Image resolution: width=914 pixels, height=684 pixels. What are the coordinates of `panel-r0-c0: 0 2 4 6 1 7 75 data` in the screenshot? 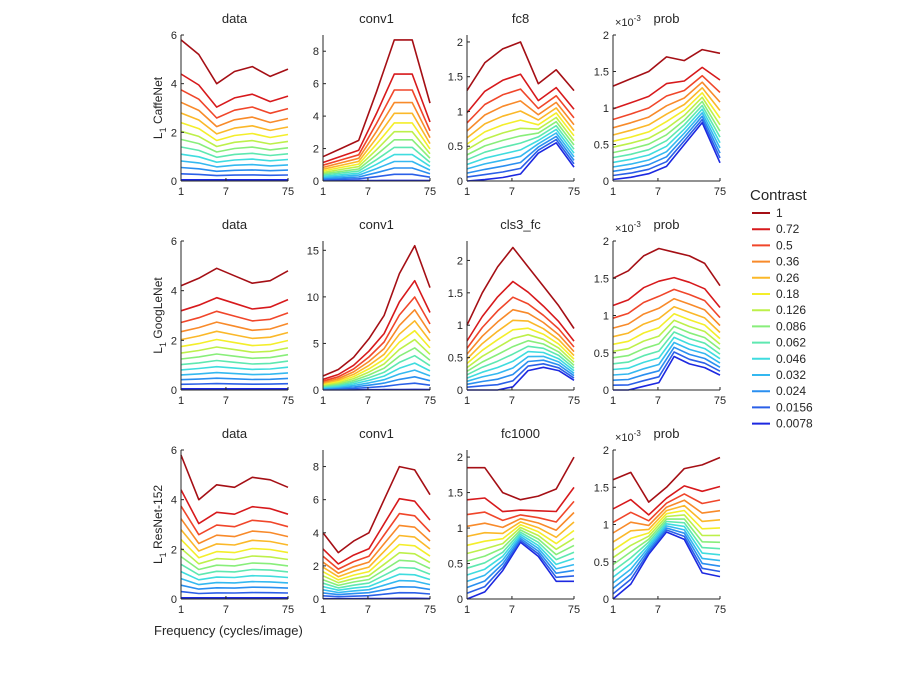 It's located at (232, 104).